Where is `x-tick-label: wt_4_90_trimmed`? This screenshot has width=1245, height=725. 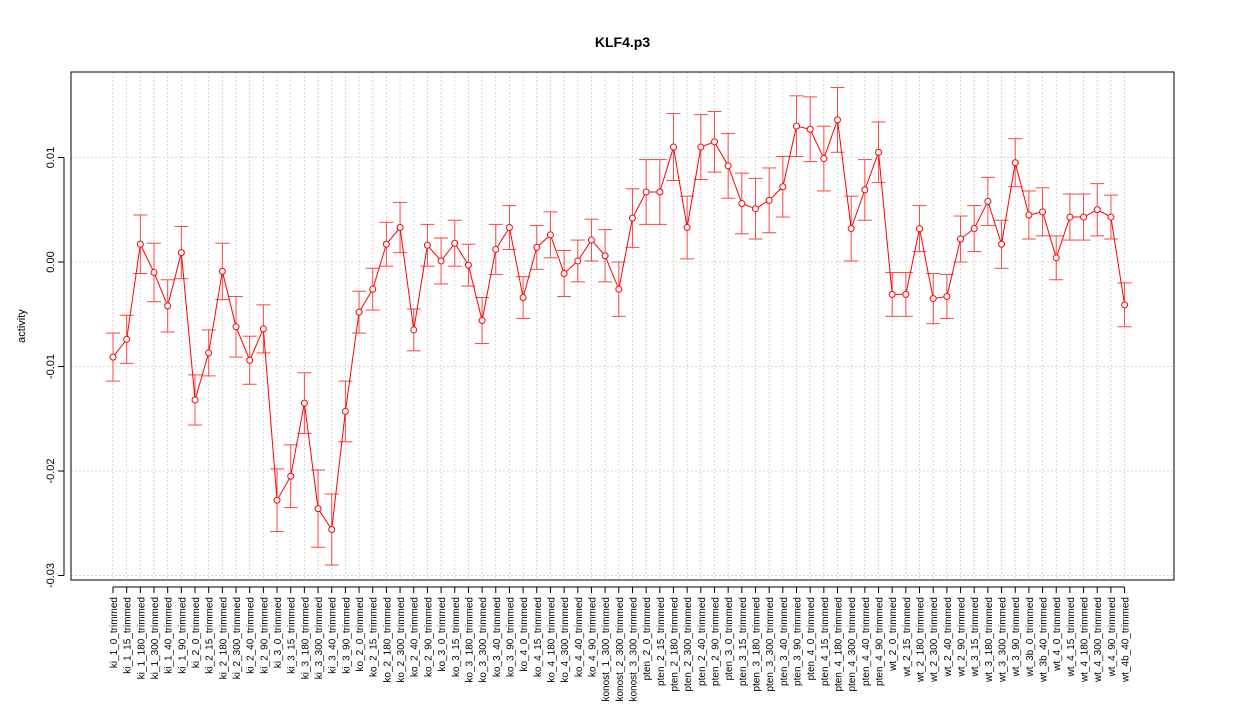
x-tick-label: wt_4_90_trimmed is located at coordinates (1112, 637).